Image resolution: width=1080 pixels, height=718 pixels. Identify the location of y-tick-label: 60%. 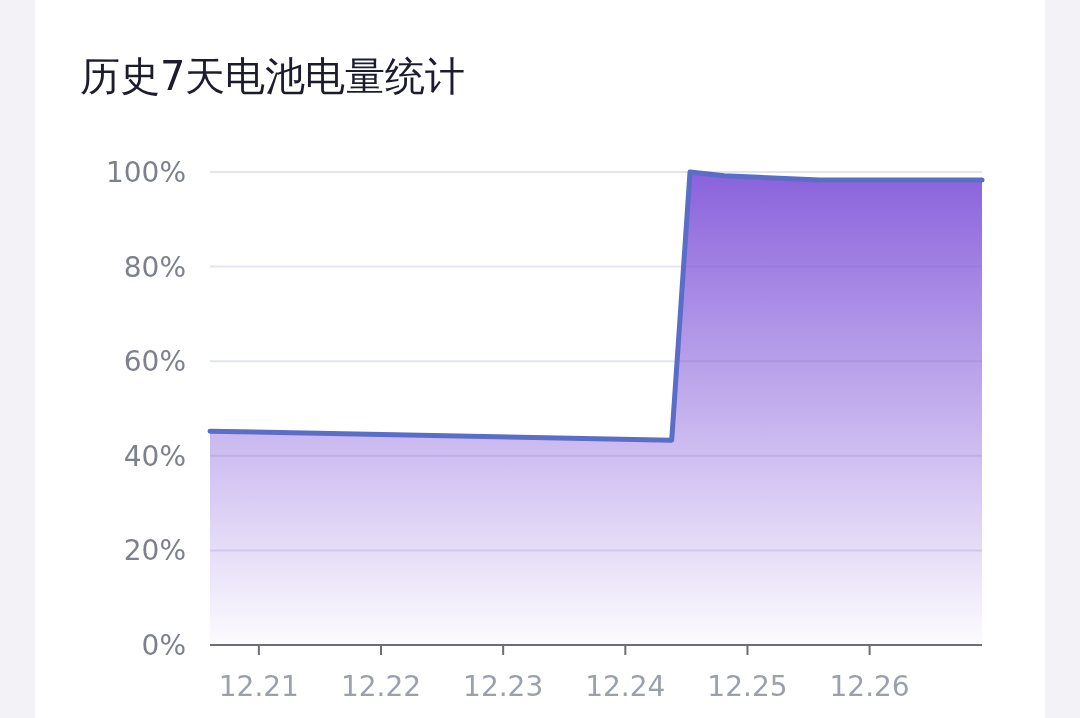
(154, 362).